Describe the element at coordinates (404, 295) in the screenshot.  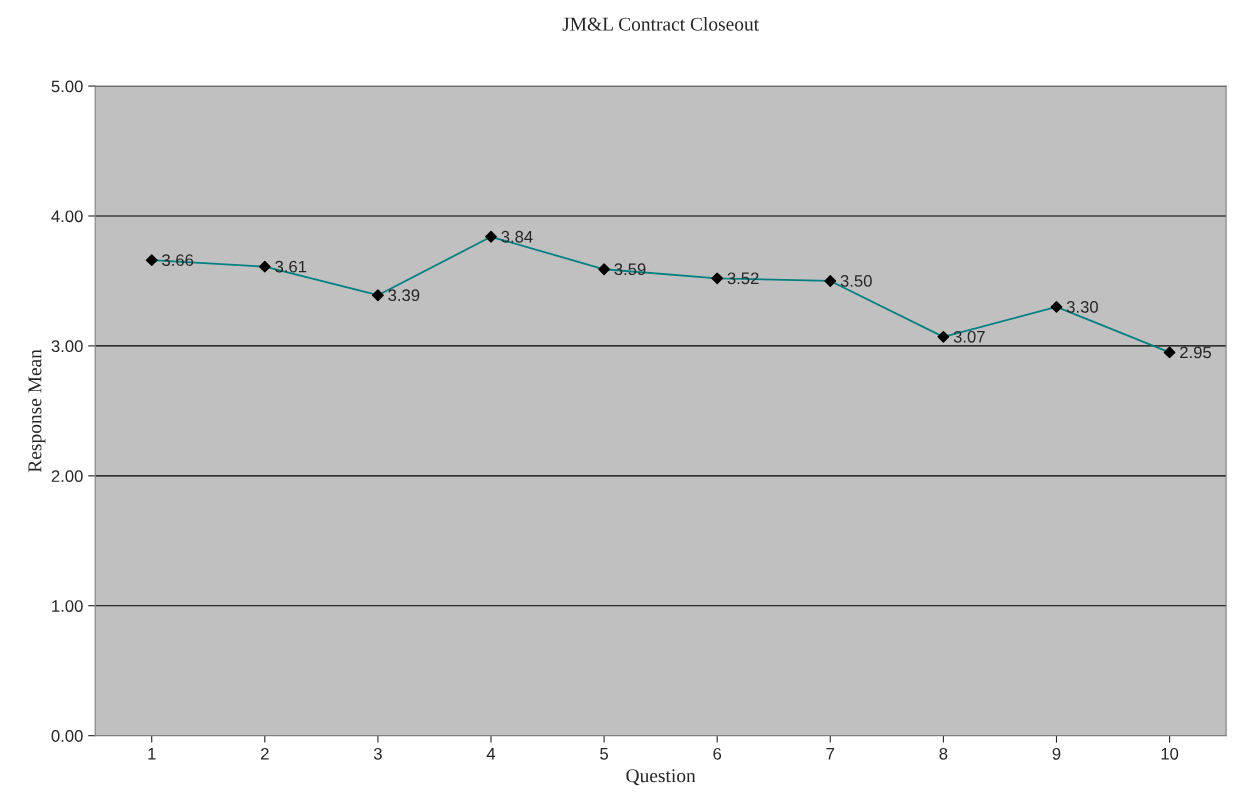
I see `text: 3.39` at that location.